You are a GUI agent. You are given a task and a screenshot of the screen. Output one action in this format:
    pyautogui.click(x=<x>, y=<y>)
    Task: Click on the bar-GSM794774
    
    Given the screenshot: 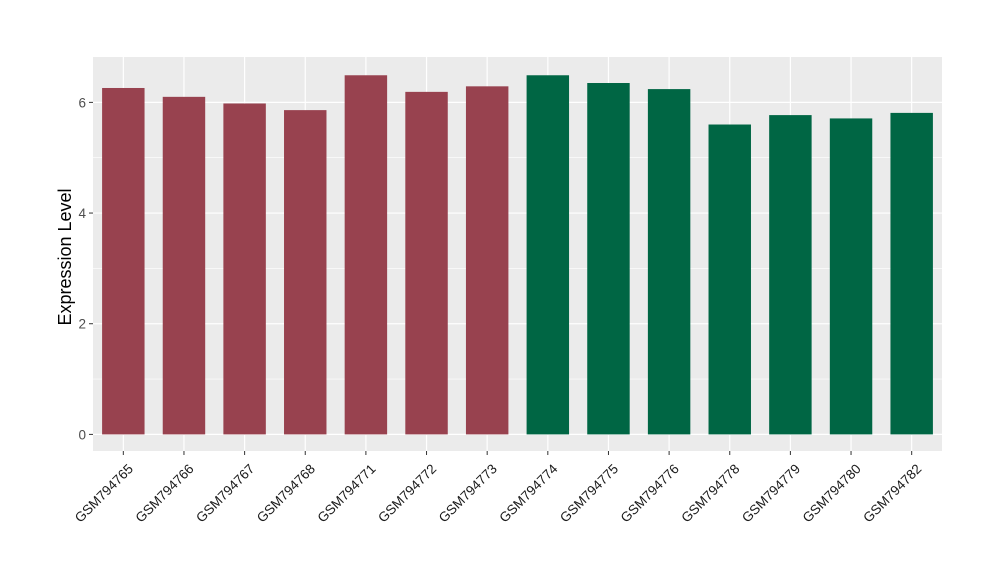 What is the action you would take?
    pyautogui.click(x=548, y=255)
    